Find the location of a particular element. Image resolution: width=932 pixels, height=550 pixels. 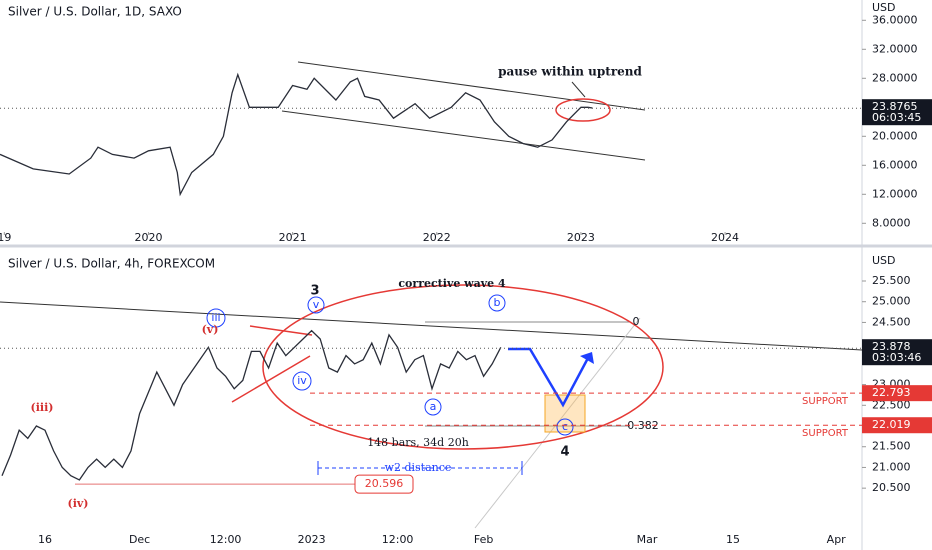

x-tick-label: 19 is located at coordinates (5, 237).